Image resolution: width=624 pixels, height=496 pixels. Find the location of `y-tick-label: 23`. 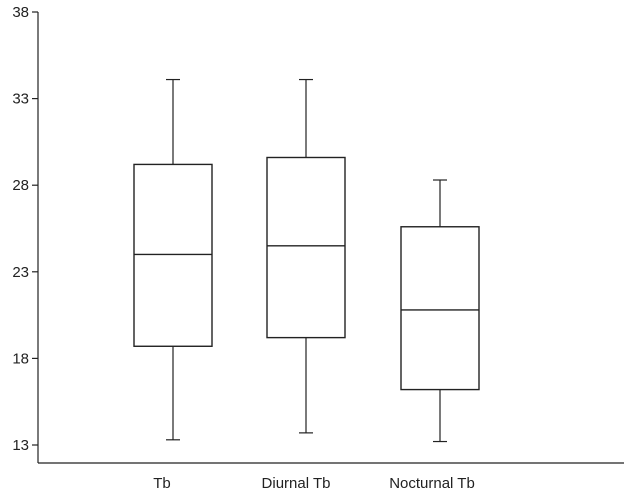

y-tick-label: 23 is located at coordinates (20, 272).